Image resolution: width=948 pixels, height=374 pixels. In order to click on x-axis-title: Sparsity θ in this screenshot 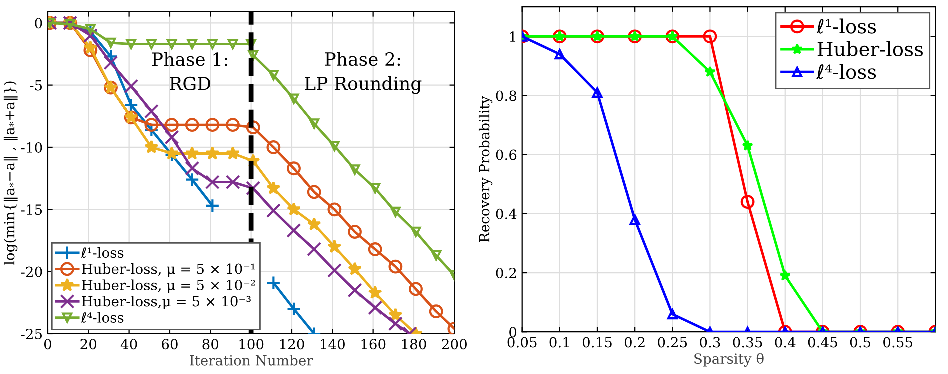, I will do `click(729, 360)`.